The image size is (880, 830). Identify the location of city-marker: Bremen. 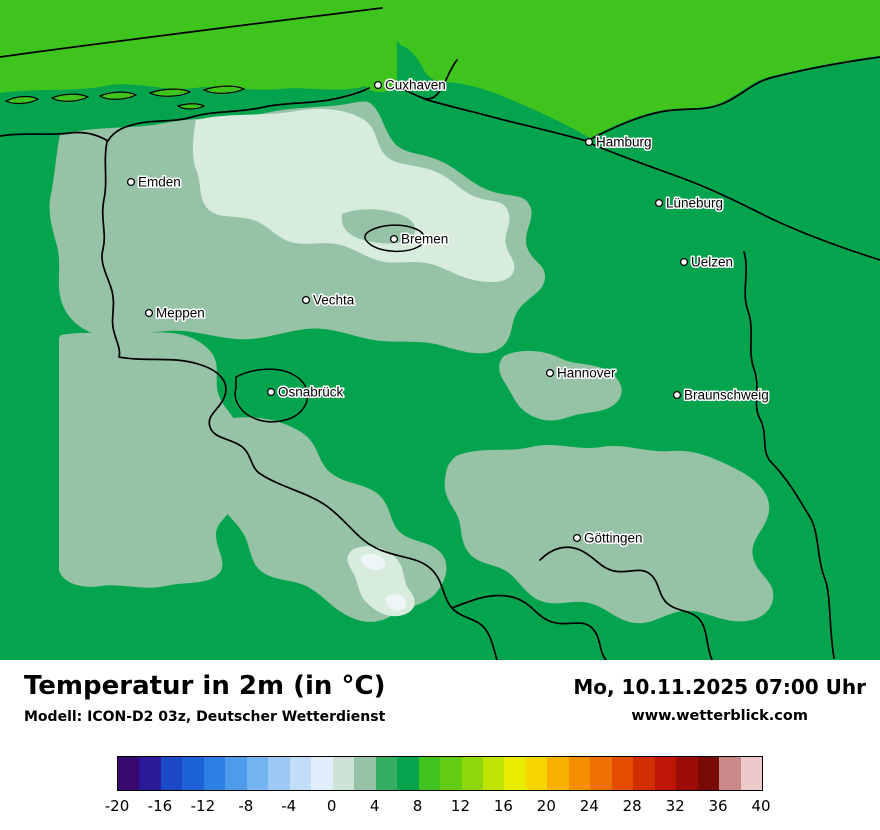
(419, 239).